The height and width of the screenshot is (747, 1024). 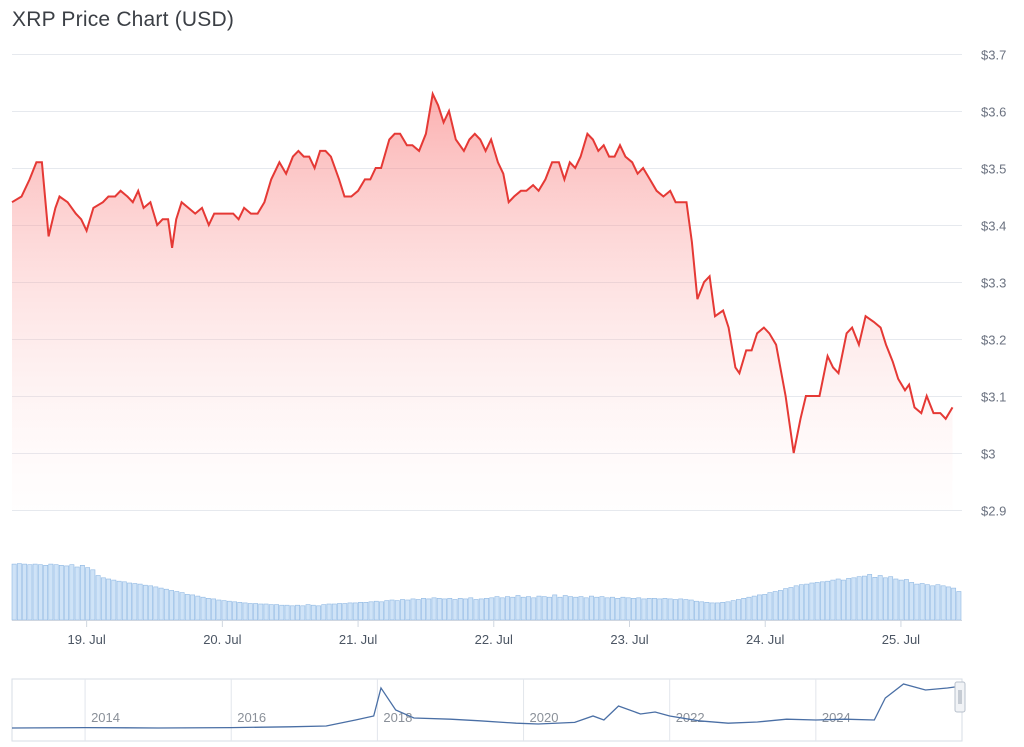 I want to click on volume-bars, so click(x=486, y=592).